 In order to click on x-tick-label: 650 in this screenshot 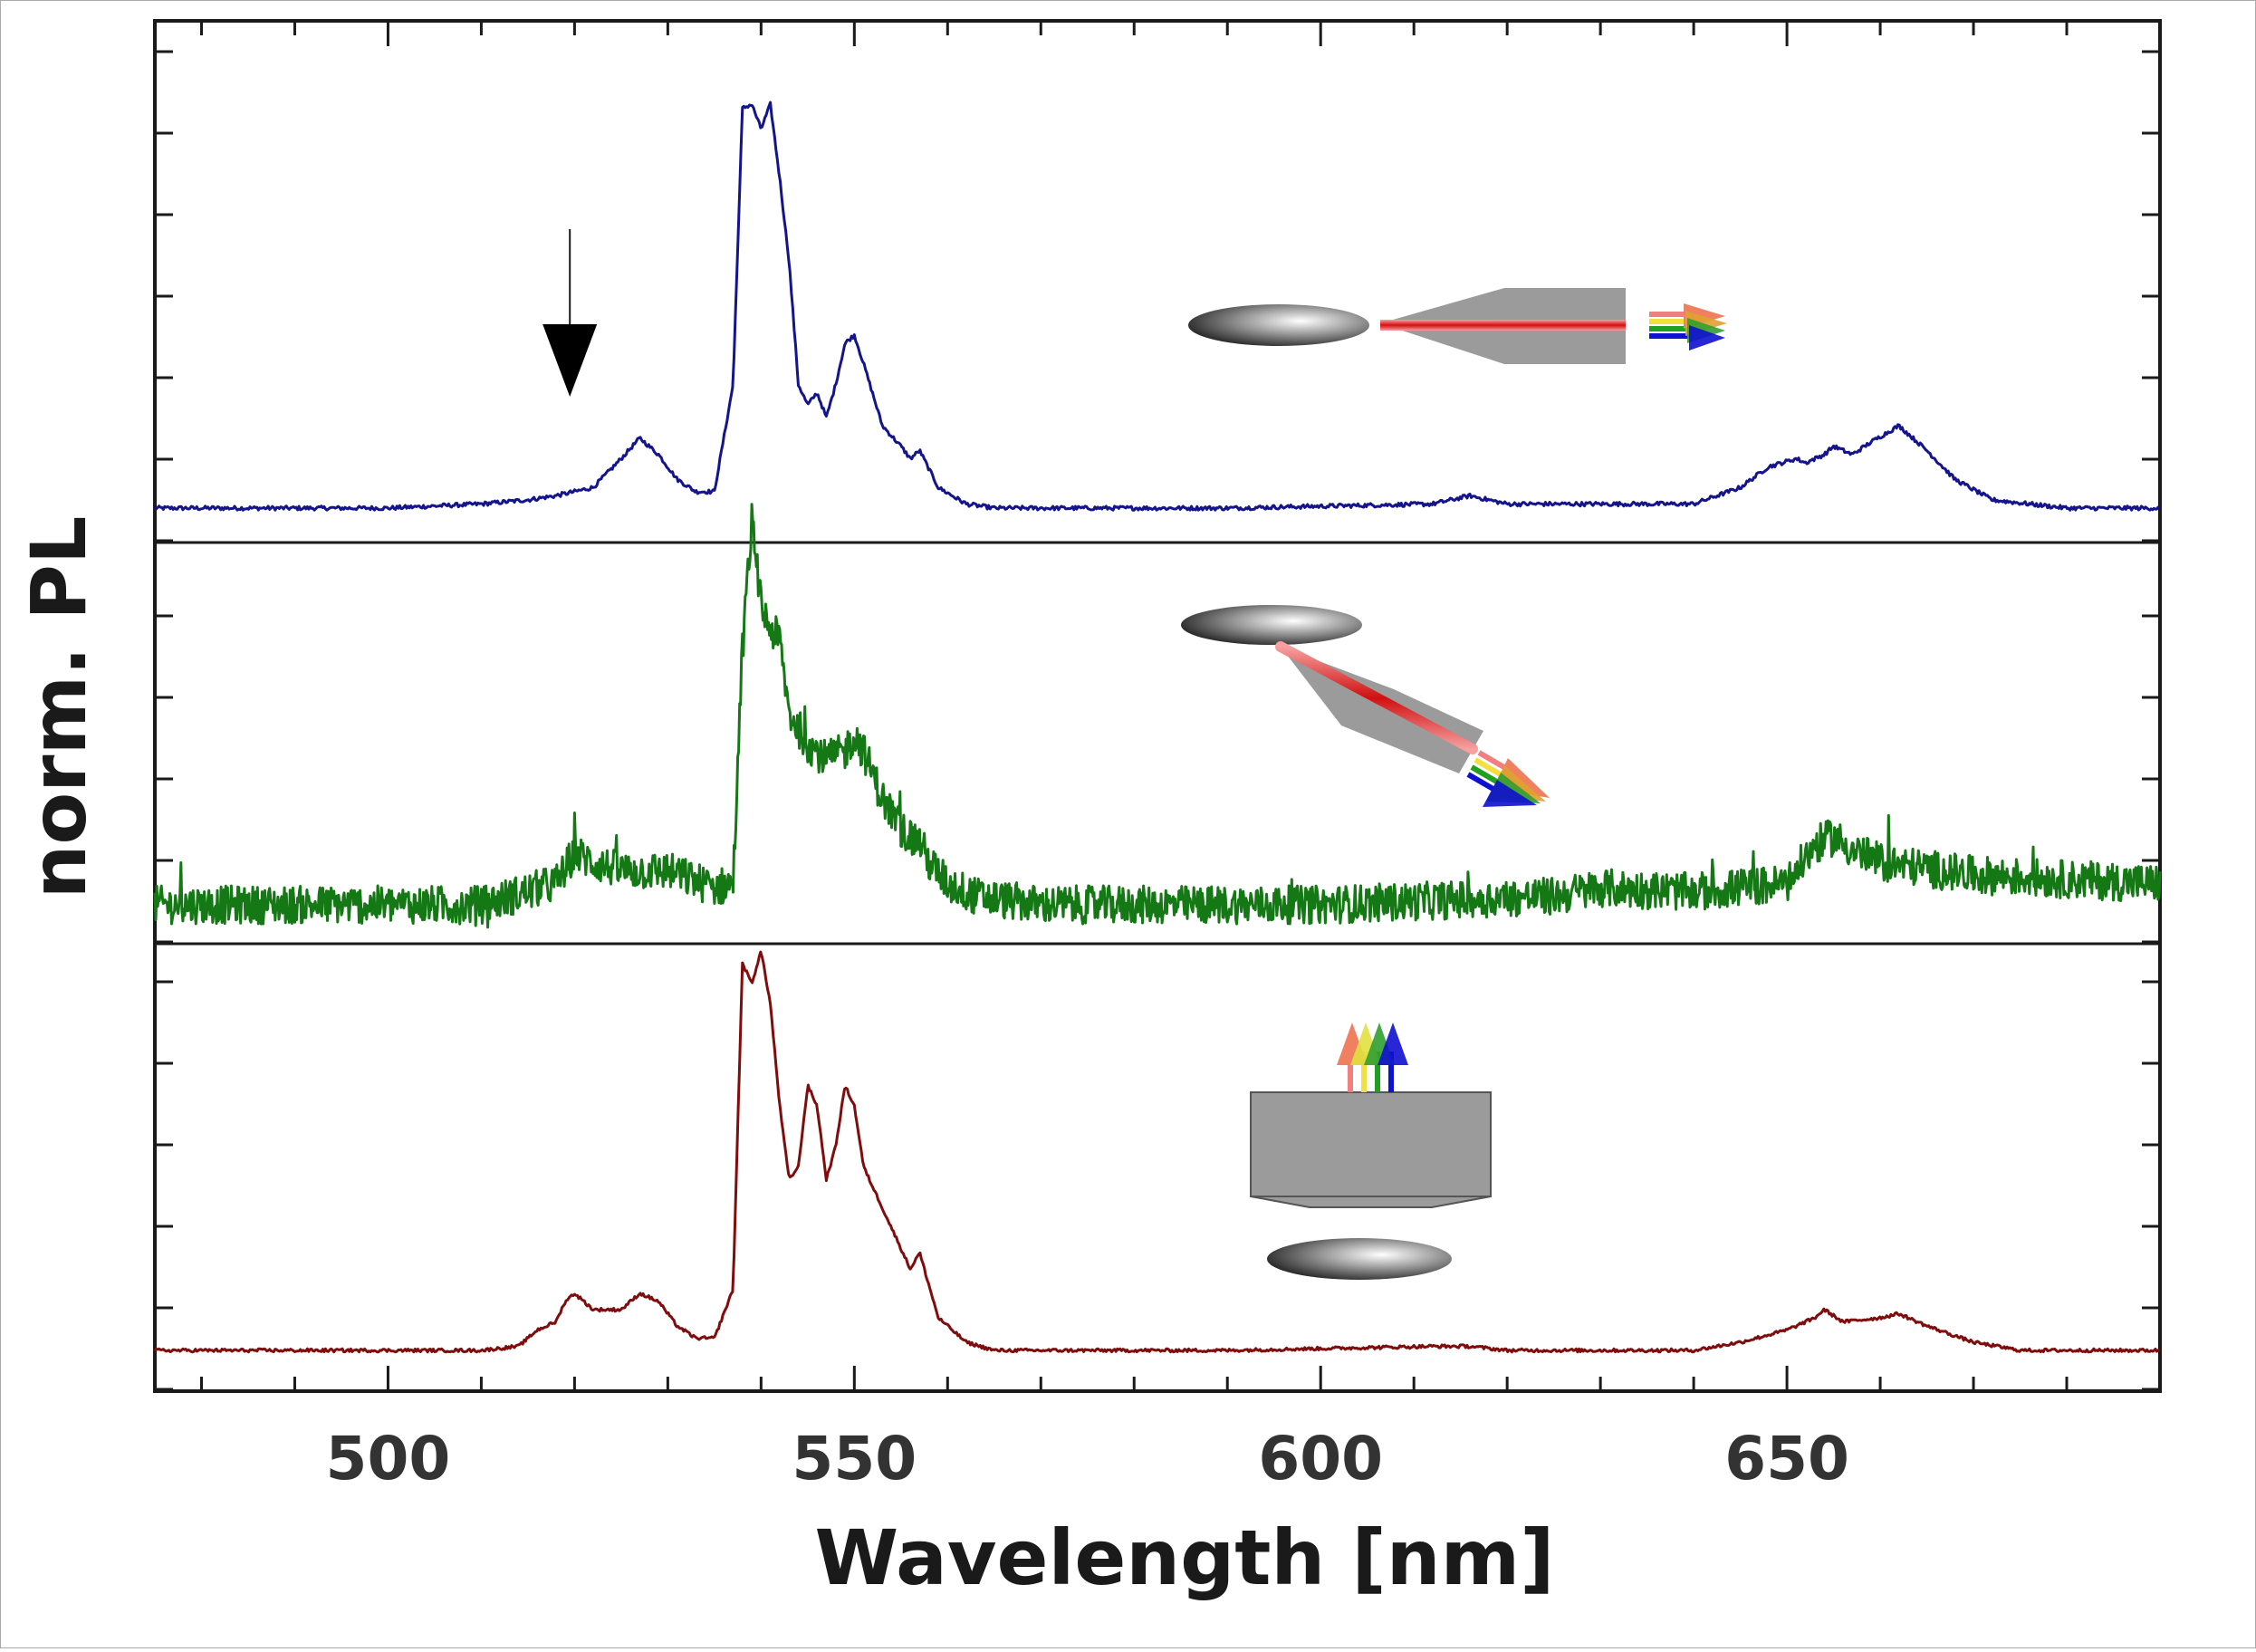, I will do `click(1787, 1459)`.